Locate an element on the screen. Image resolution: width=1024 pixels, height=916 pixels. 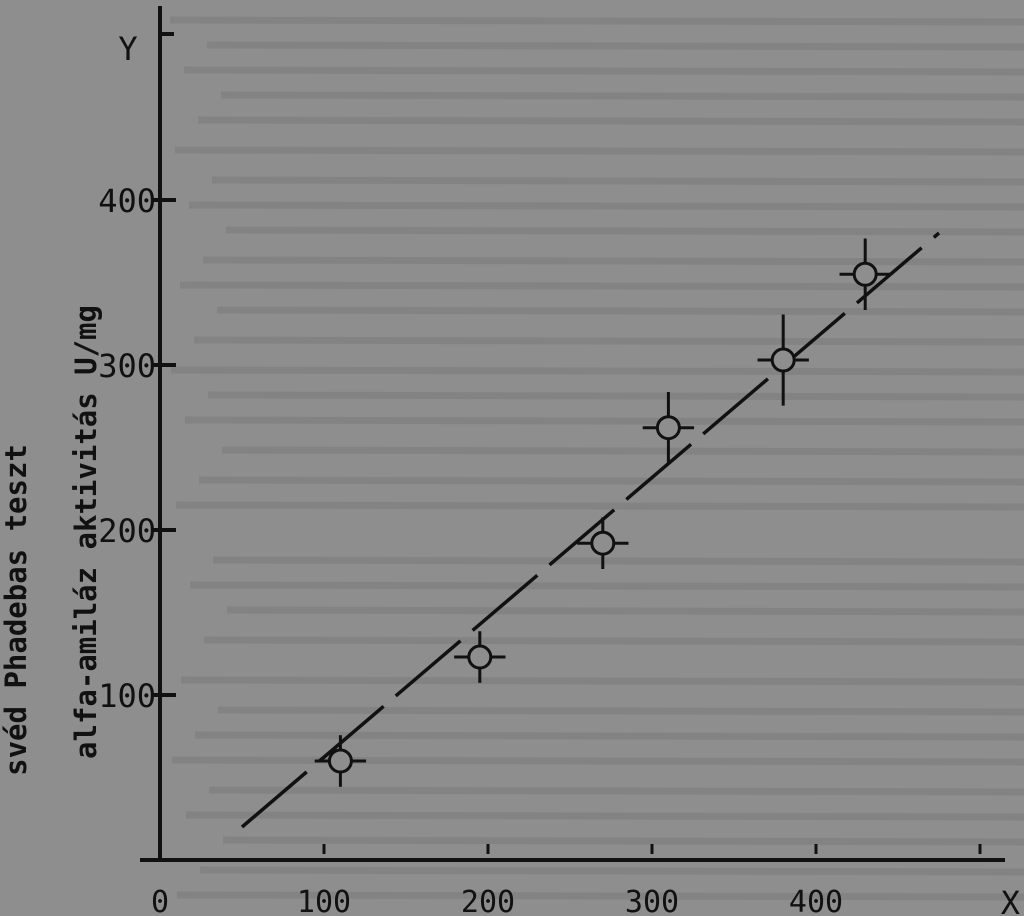
x-tick-label: 0 is located at coordinates (160, 900).